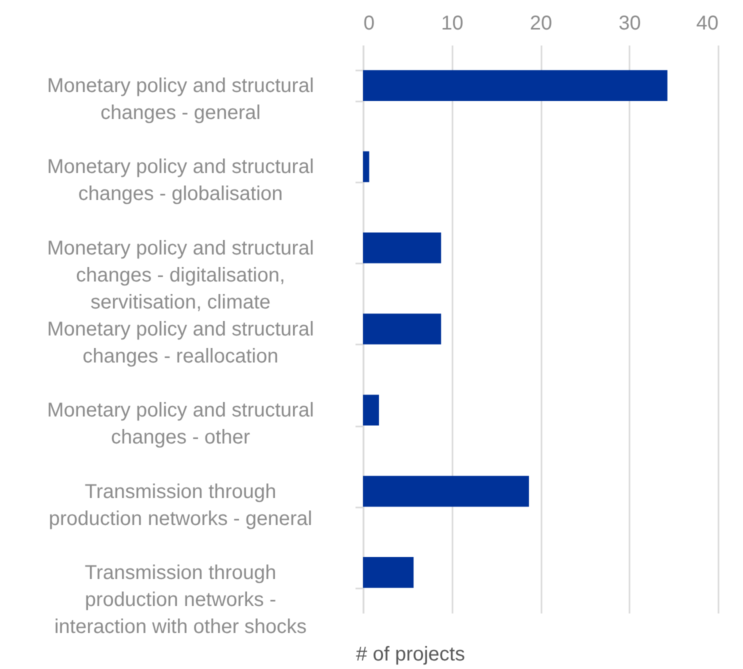 The height and width of the screenshot is (669, 743). I want to click on y-tick-label: Transmission through production networks - interaction with other shocks, so click(180, 600).